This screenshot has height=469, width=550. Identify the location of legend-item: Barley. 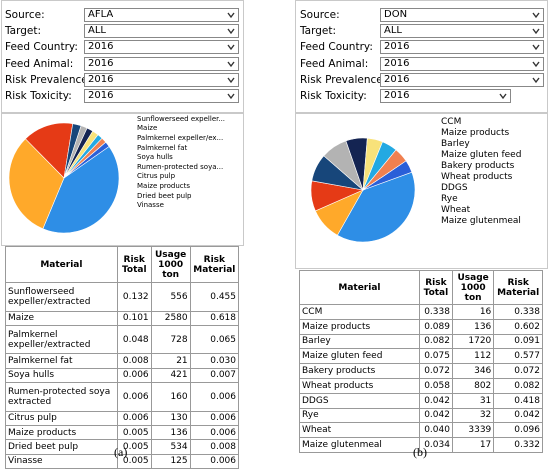
(474, 143).